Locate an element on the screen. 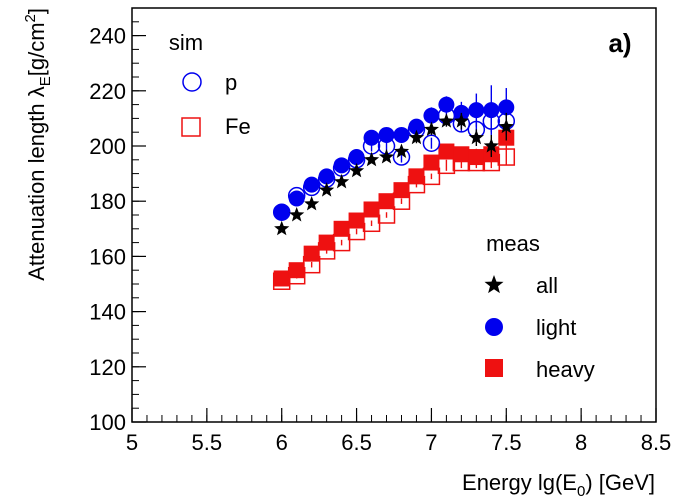  y-axis-label-subscript: E is located at coordinates (45, 81).